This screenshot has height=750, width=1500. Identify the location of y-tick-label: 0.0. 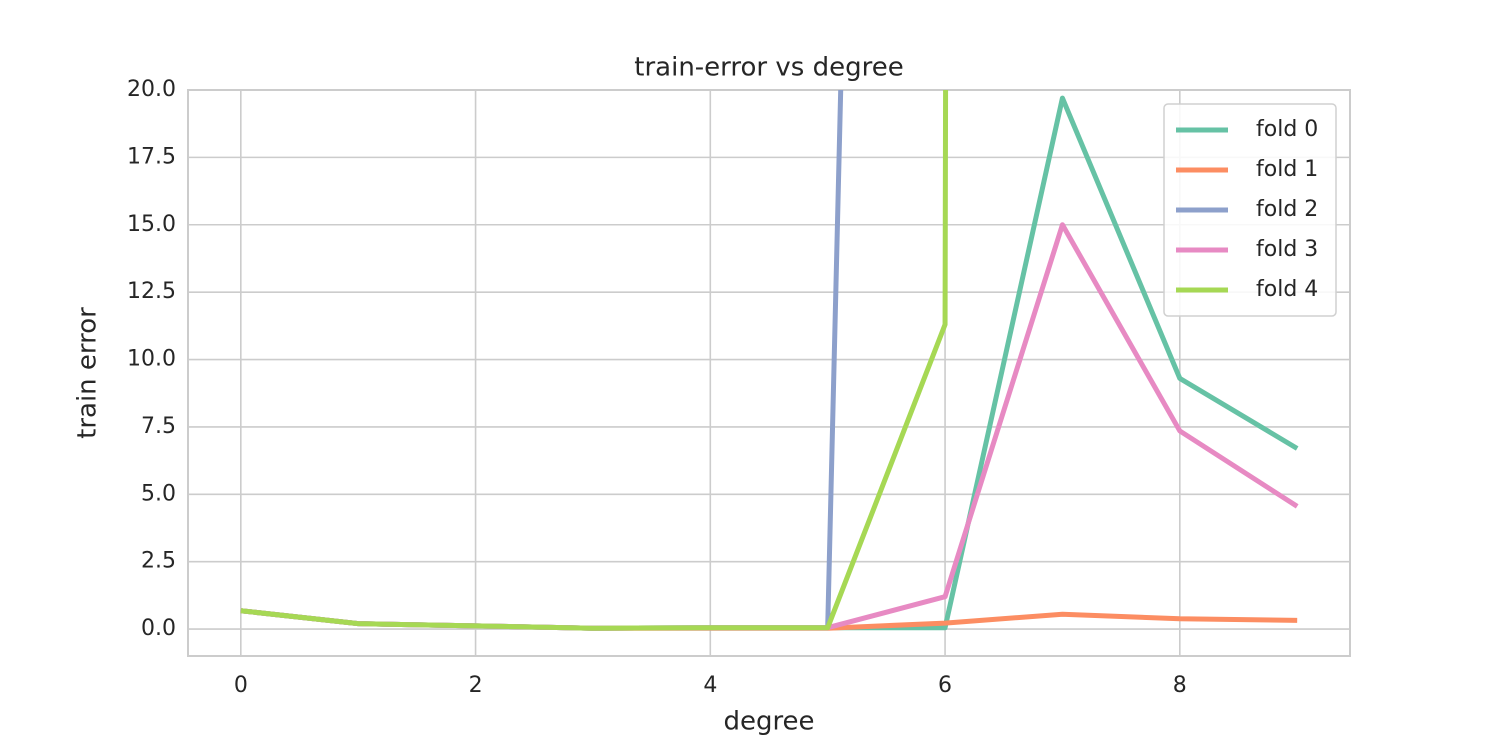
(158, 628).